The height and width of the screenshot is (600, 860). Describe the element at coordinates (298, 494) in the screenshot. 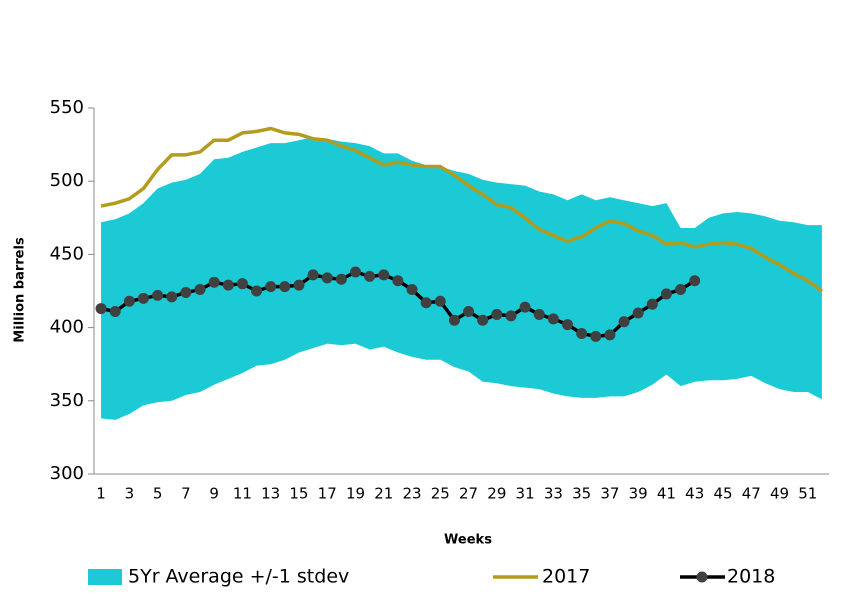

I see `x-tick-label: 15` at that location.